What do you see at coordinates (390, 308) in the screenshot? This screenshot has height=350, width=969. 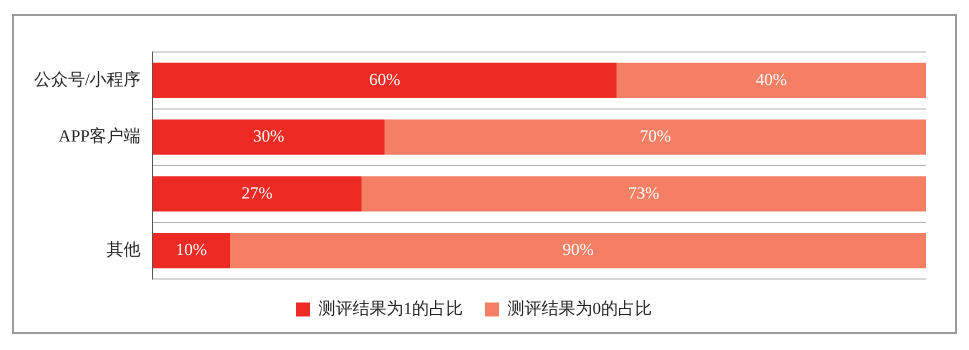 I see `legend-label: 测评结果为1的占比` at bounding box center [390, 308].